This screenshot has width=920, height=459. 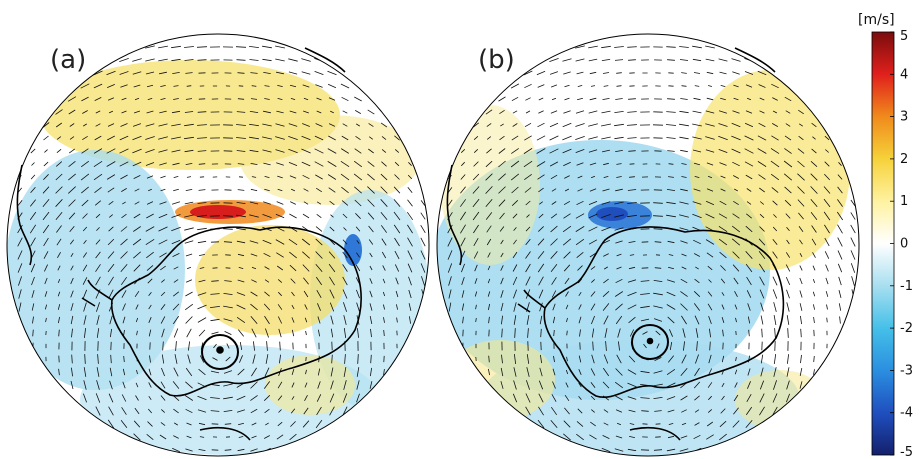 What do you see at coordinates (770, 170) in the screenshot?
I see `map-b-positive-northeast` at bounding box center [770, 170].